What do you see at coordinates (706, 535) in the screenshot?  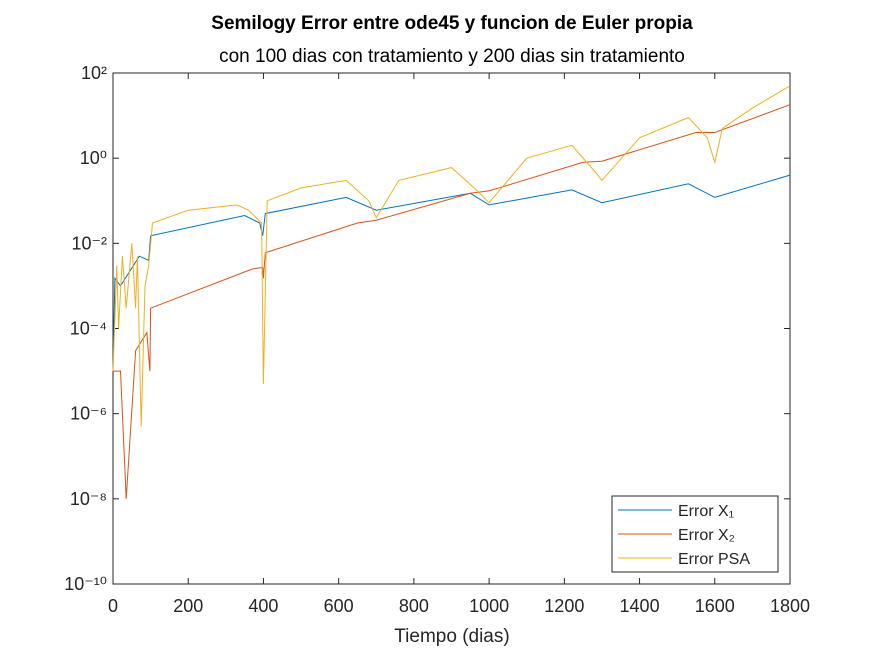 I see `legend-label: Error X₂` at bounding box center [706, 535].